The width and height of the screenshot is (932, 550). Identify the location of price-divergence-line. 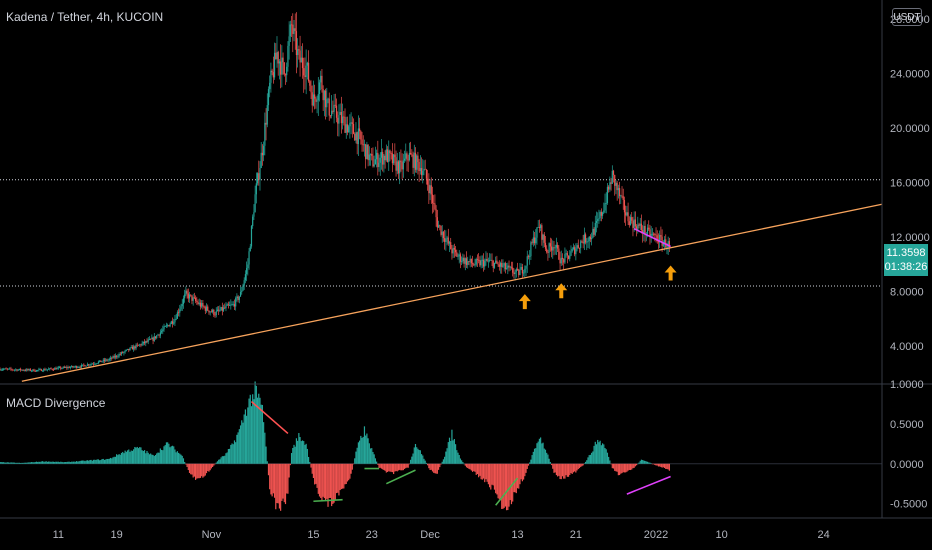
(652, 238).